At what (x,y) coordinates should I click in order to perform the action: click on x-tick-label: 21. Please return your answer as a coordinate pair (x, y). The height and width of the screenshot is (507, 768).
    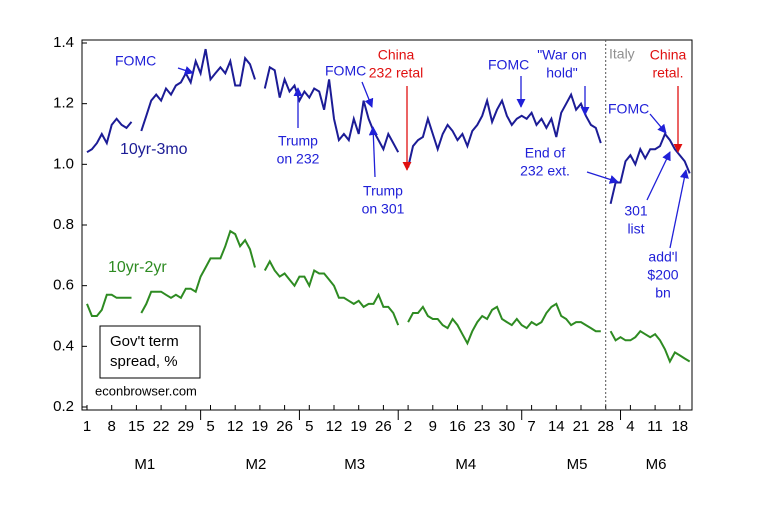
    Looking at the image, I should click on (581, 426).